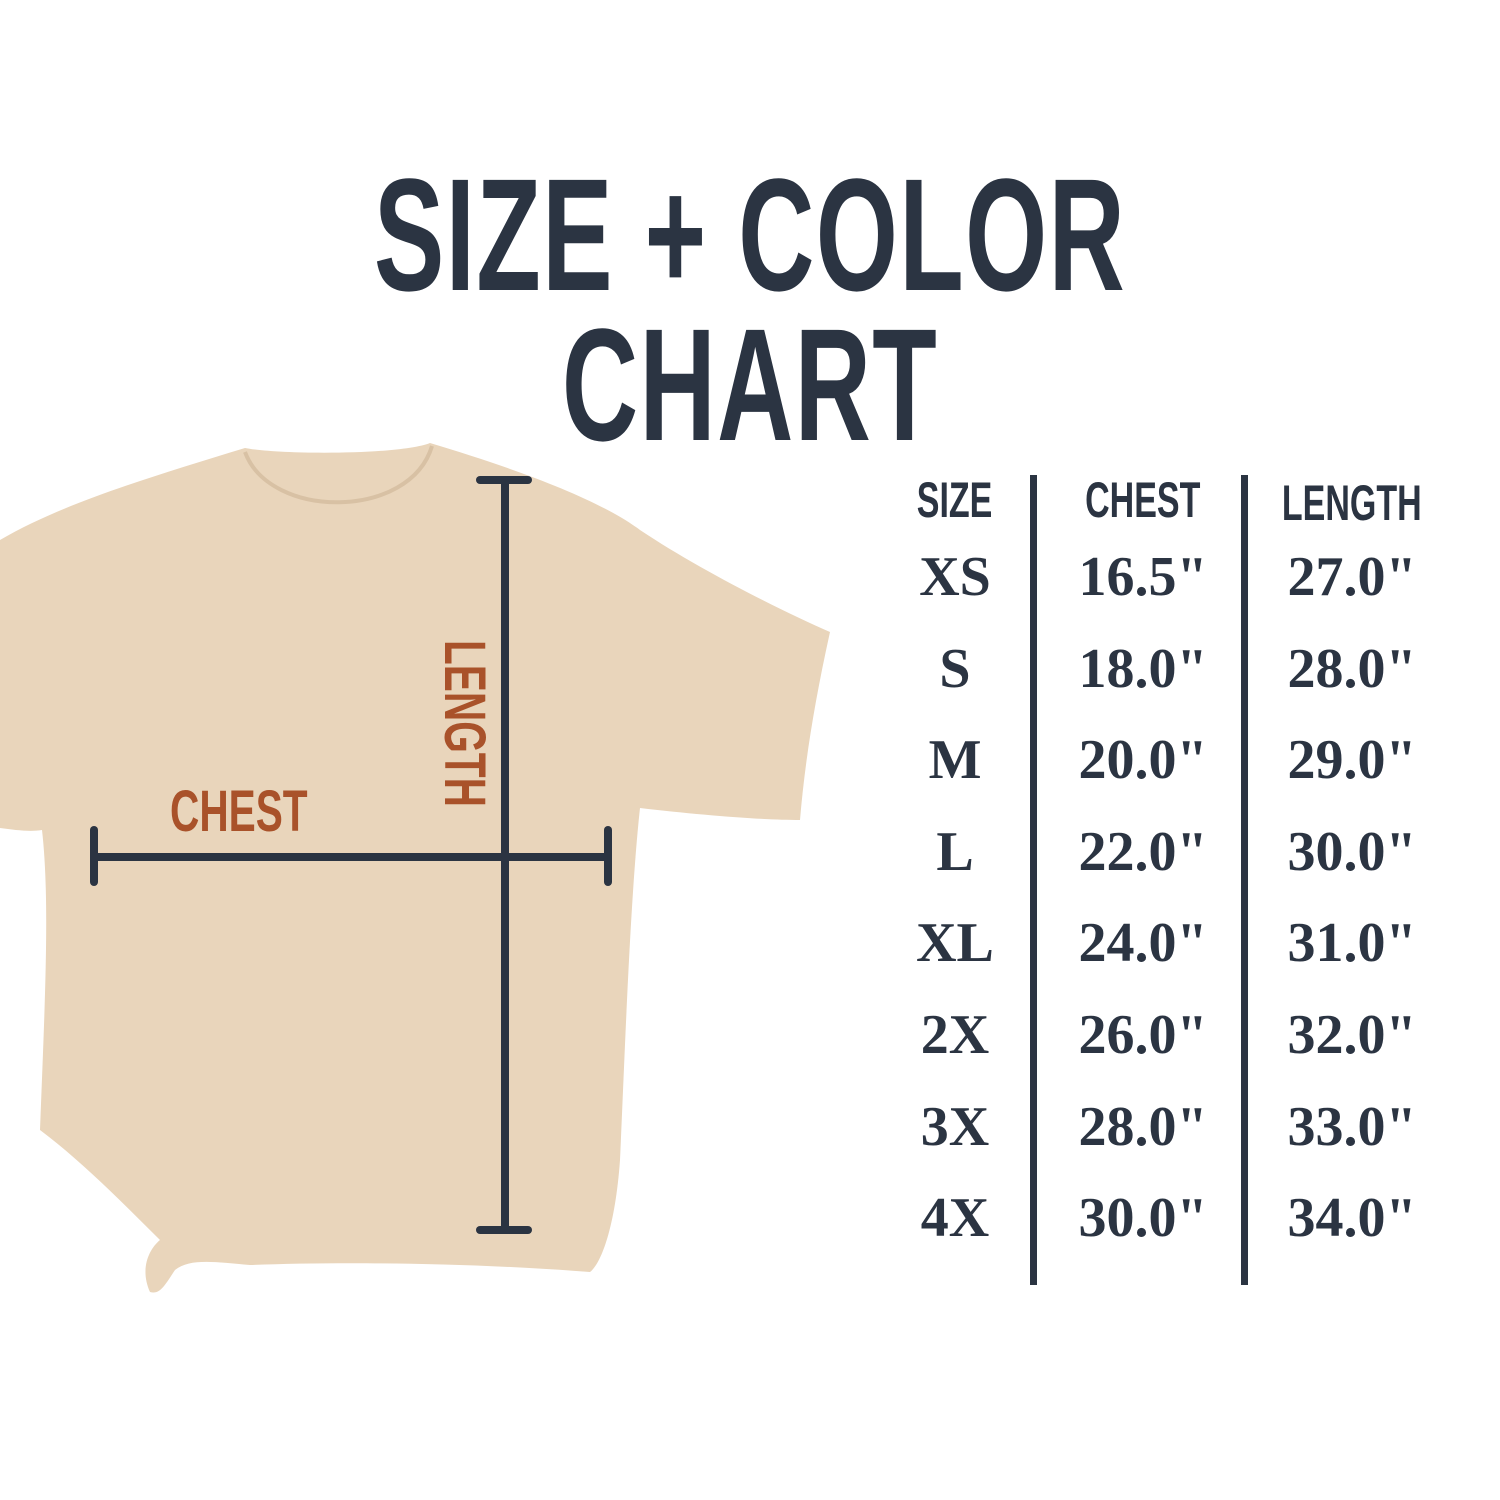 The image size is (1500, 1500). I want to click on cell-size: L, so click(955, 851).